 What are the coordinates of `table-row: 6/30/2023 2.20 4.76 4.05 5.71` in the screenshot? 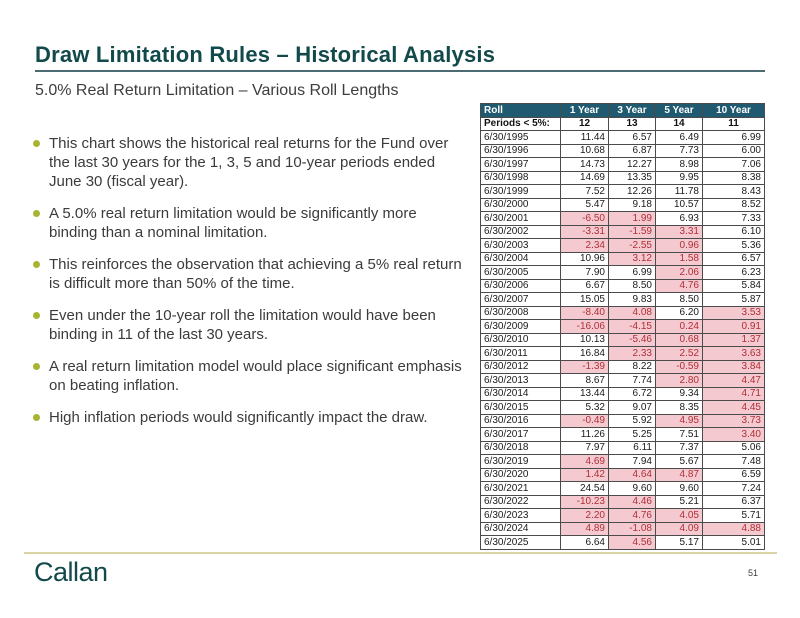 It's located at (622, 515).